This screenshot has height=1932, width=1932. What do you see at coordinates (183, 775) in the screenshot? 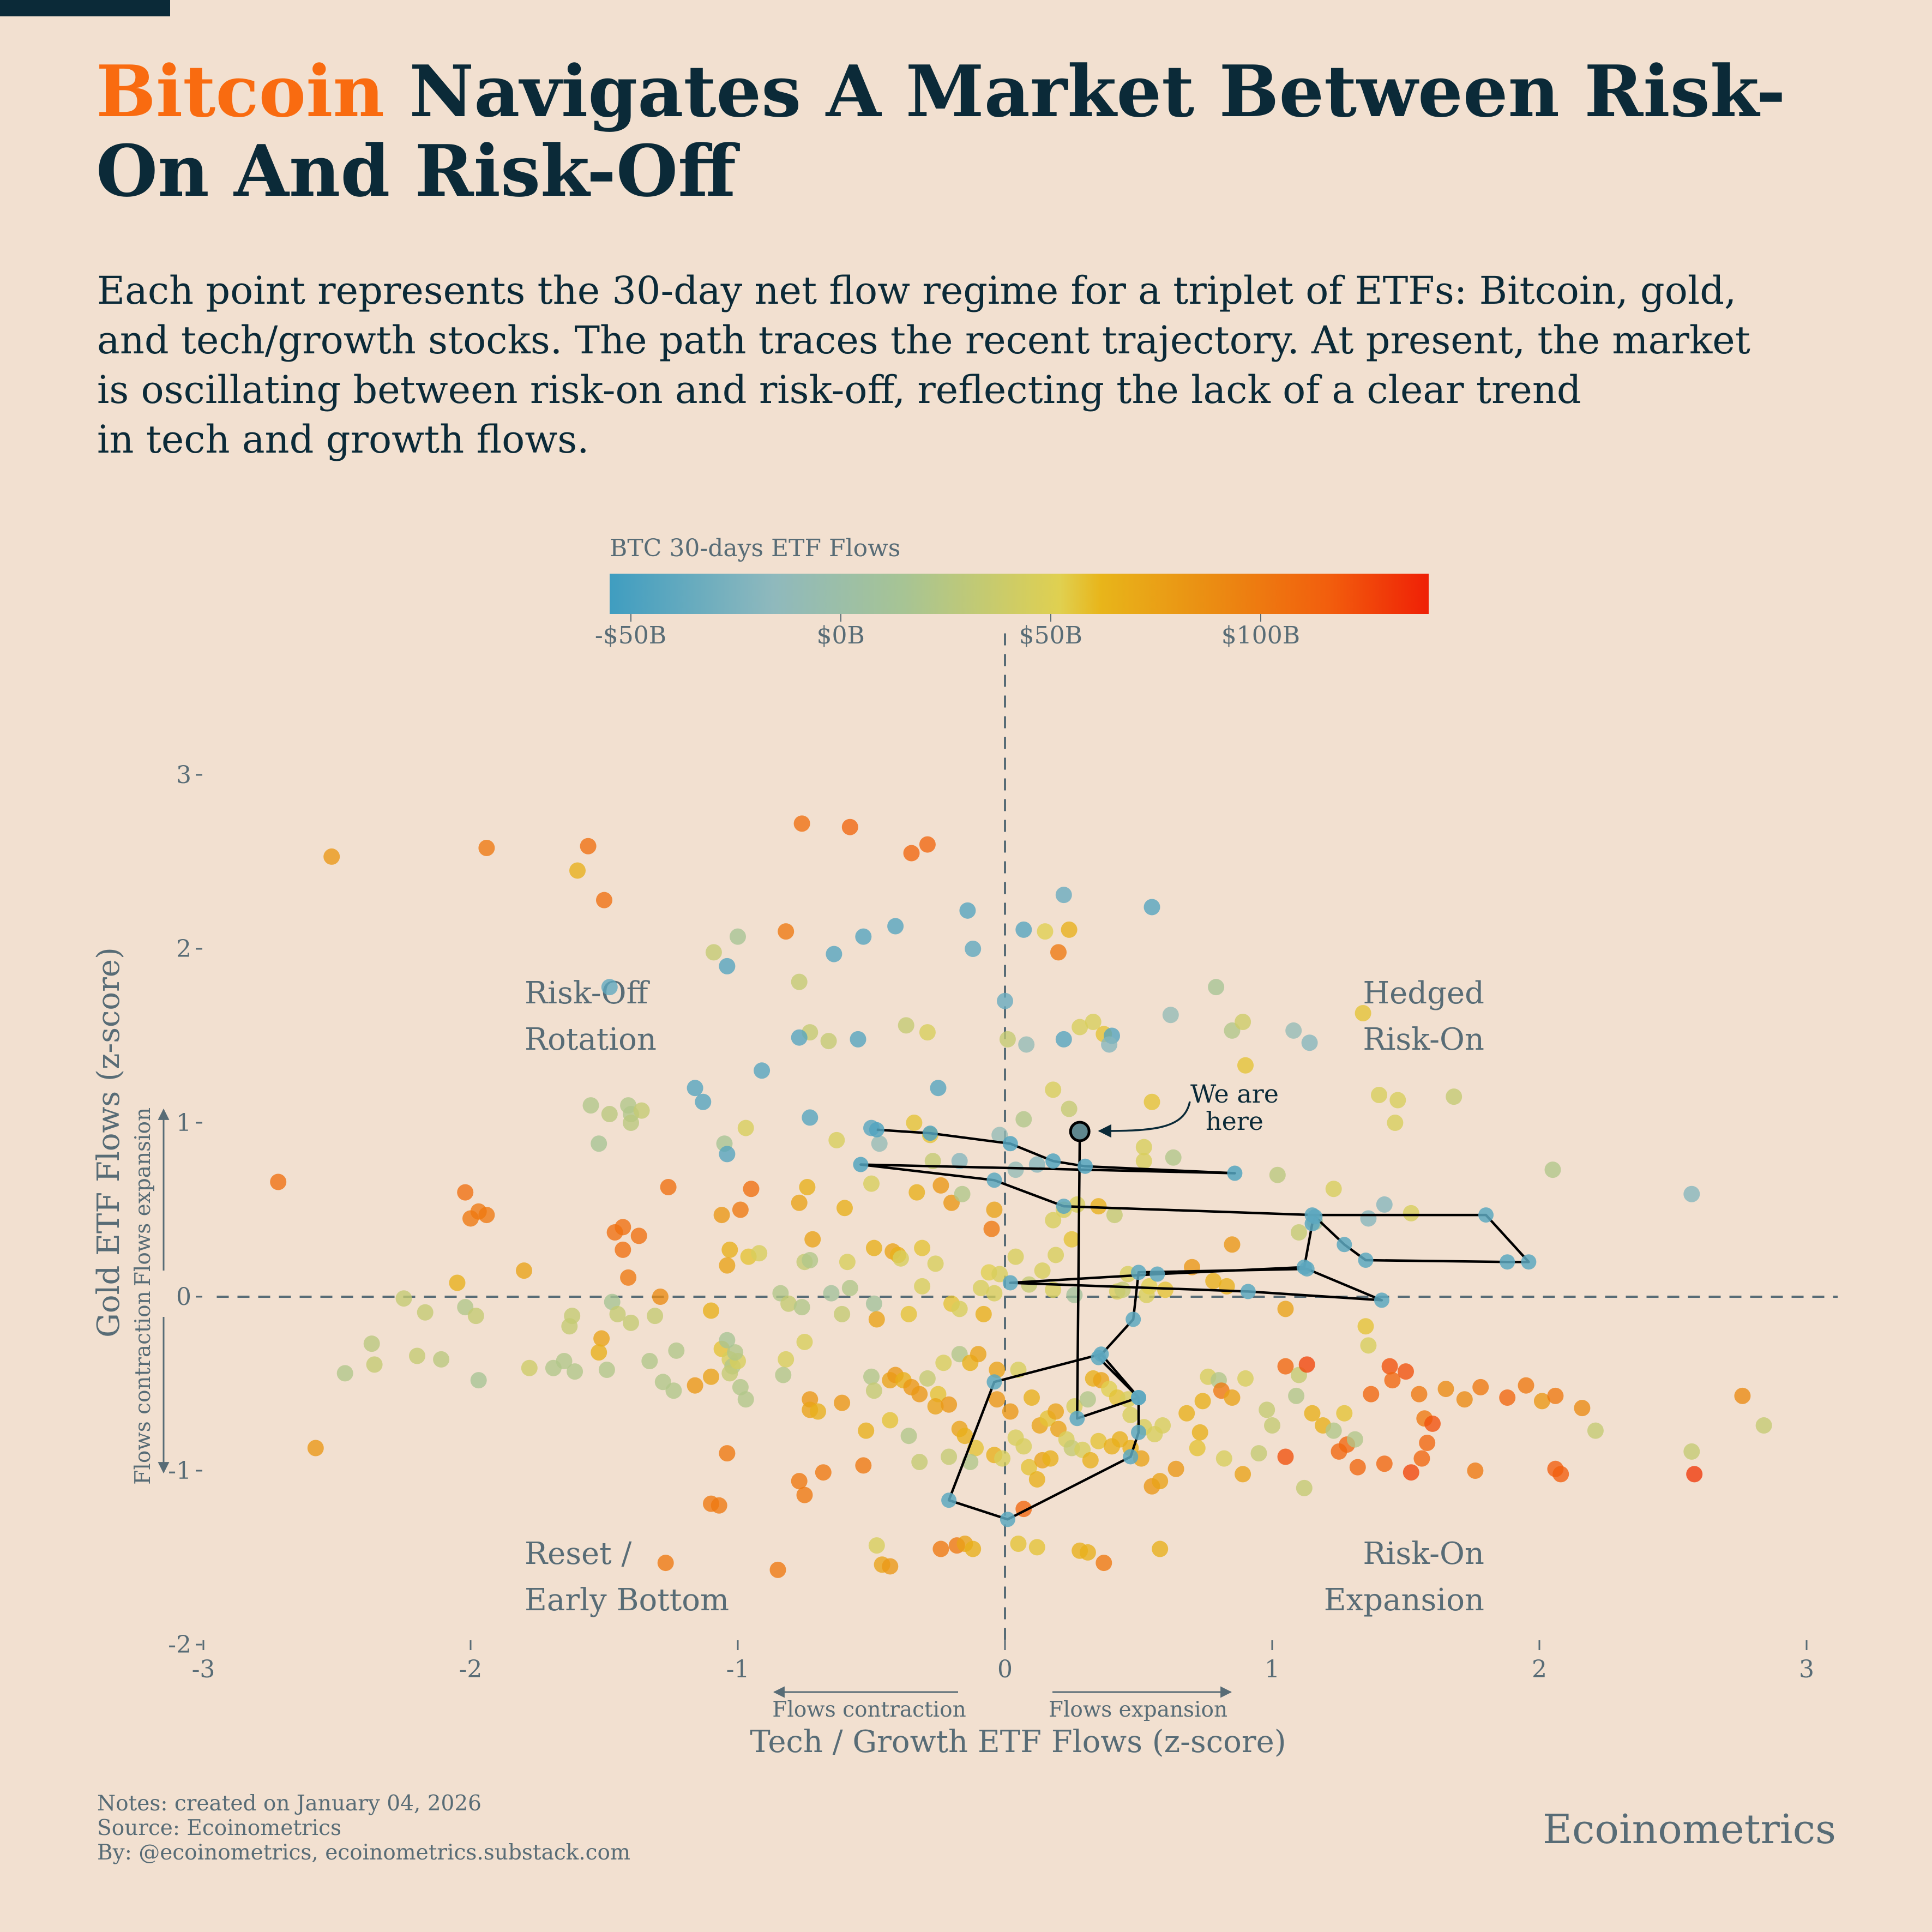
I see `y-tick-label: 3` at bounding box center [183, 775].